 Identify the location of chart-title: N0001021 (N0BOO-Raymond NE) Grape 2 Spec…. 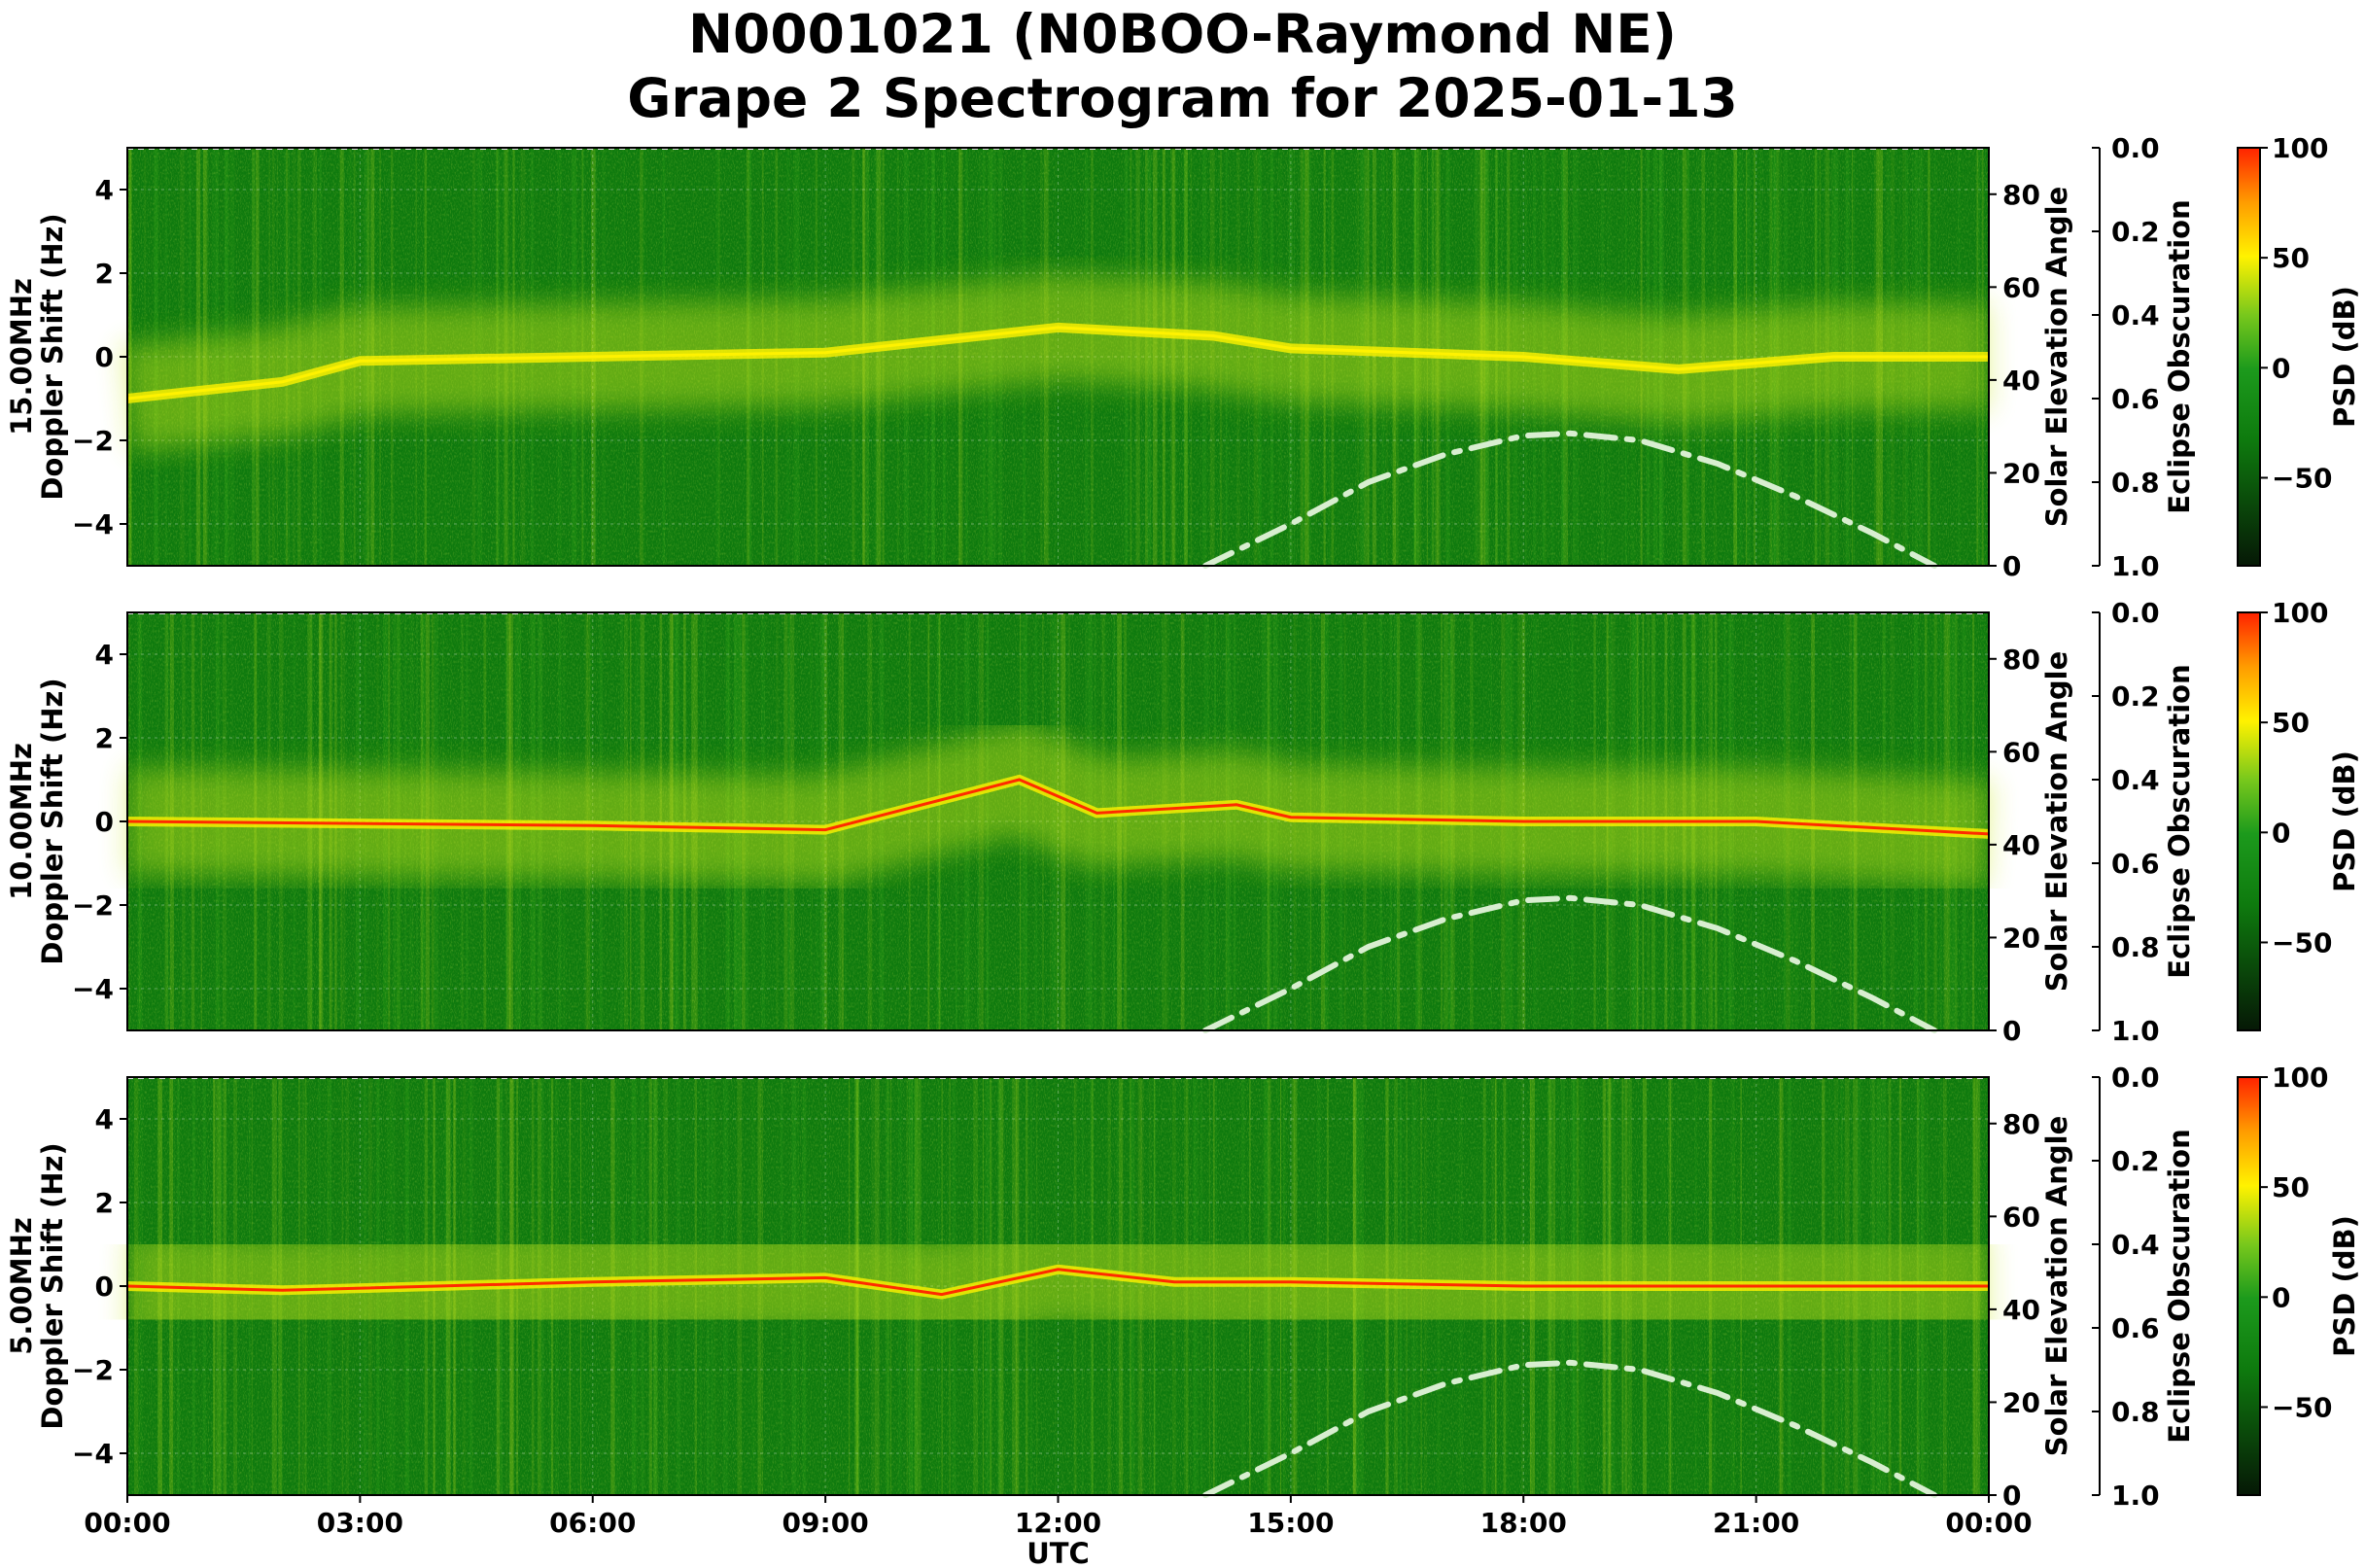
(1182, 66).